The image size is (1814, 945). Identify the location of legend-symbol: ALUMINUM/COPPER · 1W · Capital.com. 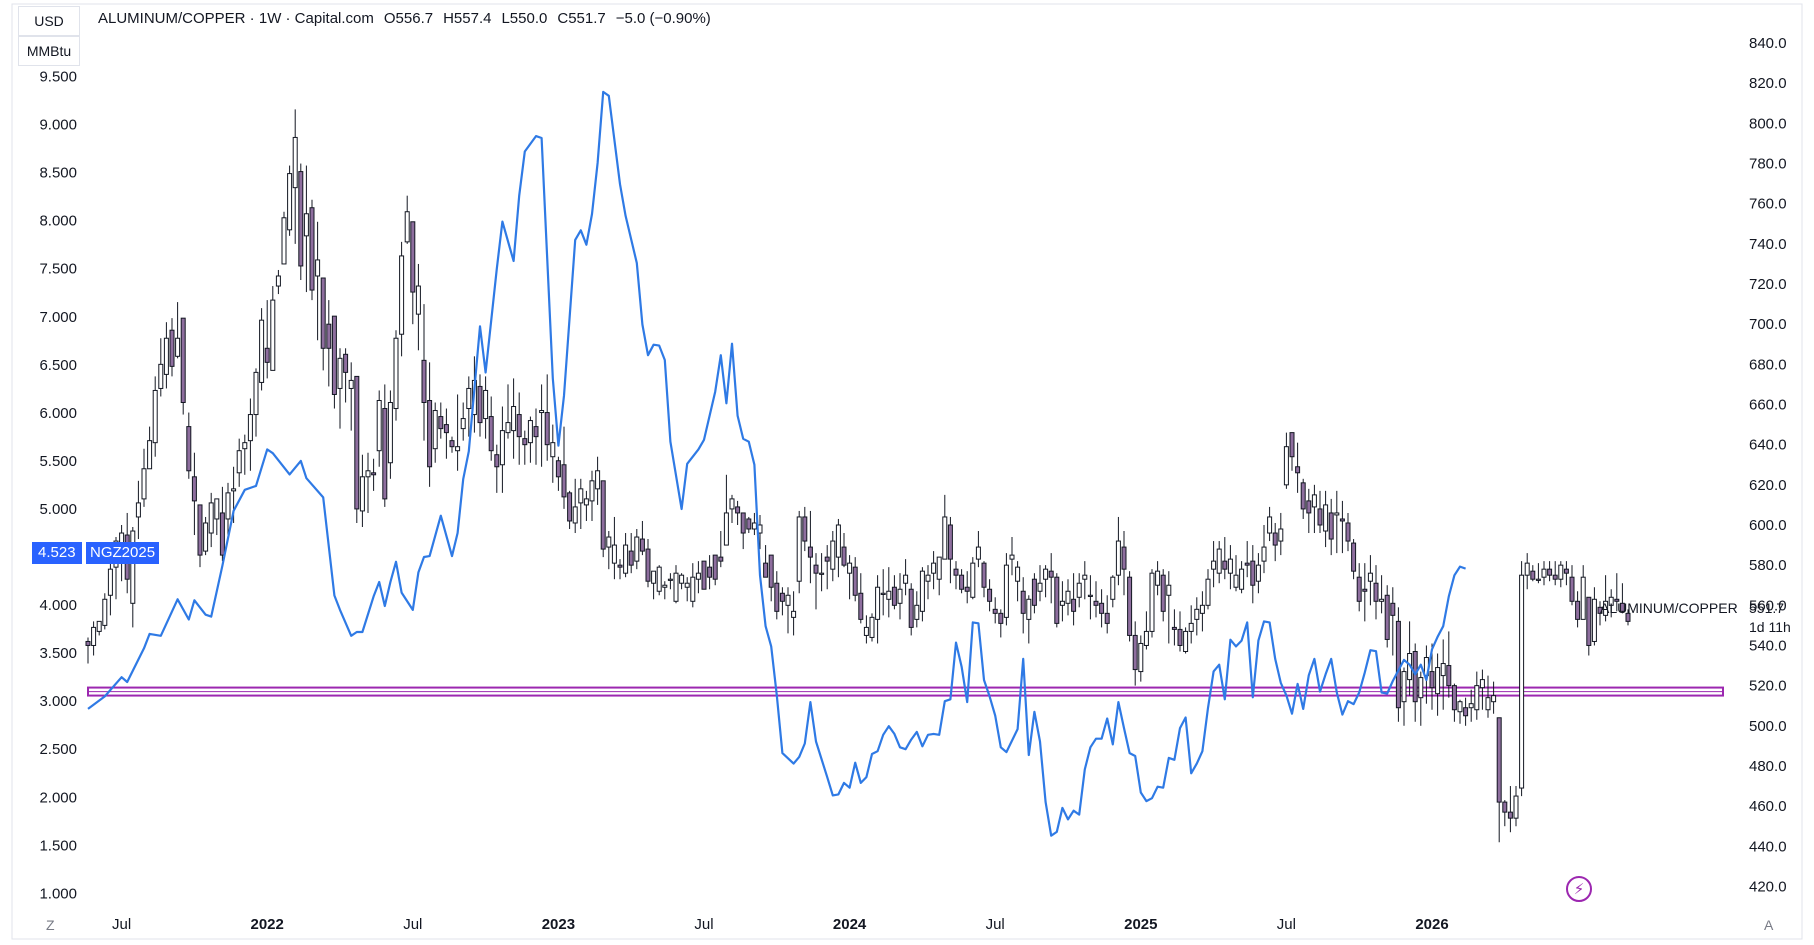
(236, 18).